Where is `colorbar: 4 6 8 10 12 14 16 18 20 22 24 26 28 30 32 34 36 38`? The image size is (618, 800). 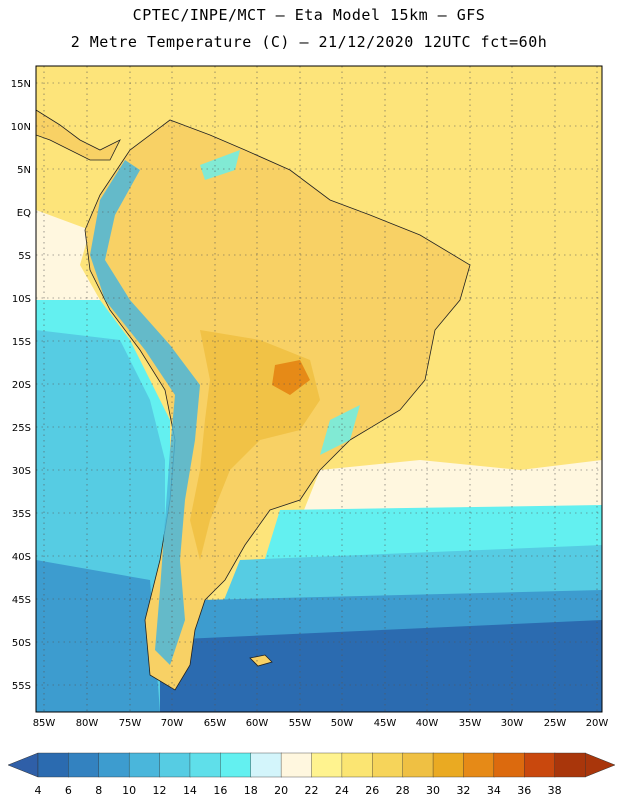
colorbar: 4 6 8 10 12 14 16 18 20 22 24 26 28 30 32 34 36 38 is located at coordinates (311, 774).